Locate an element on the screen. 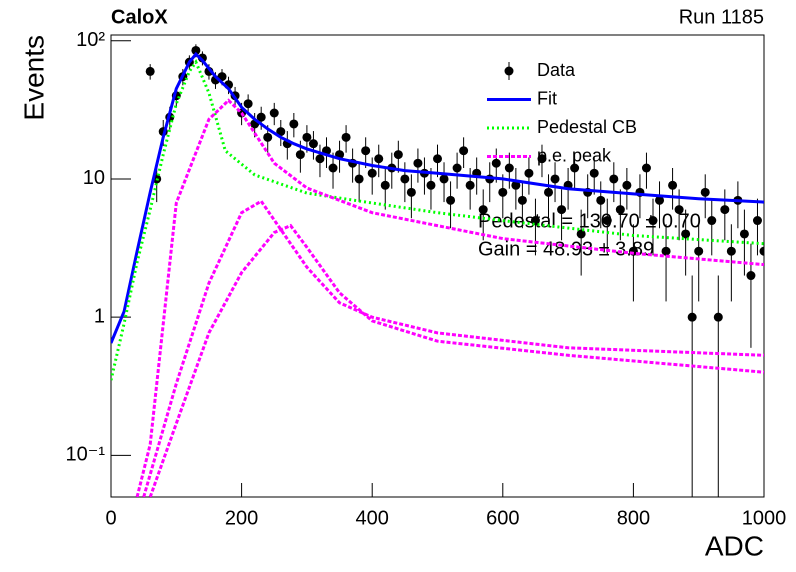 Image resolution: width=796 pixels, height=572 pixels. chart-title: CaloX is located at coordinates (139, 17).